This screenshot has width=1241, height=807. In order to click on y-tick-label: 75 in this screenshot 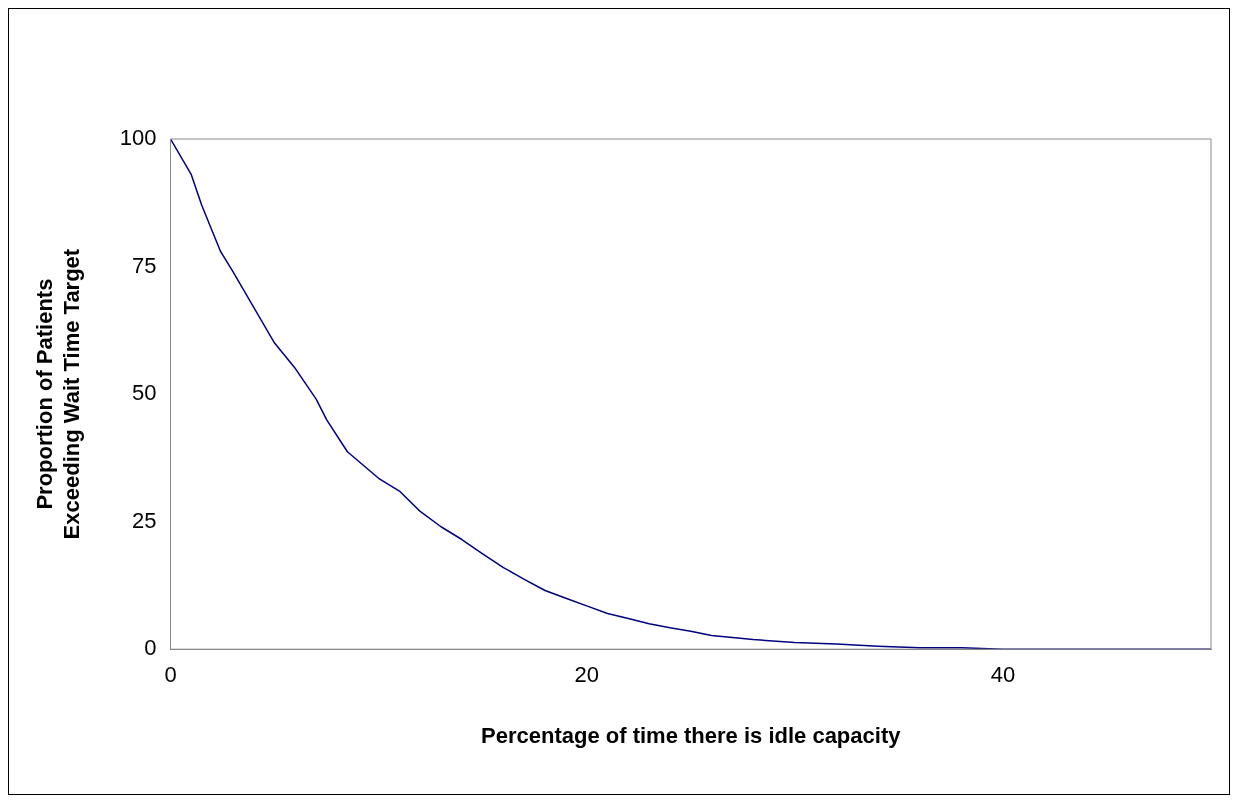, I will do `click(144, 265)`.